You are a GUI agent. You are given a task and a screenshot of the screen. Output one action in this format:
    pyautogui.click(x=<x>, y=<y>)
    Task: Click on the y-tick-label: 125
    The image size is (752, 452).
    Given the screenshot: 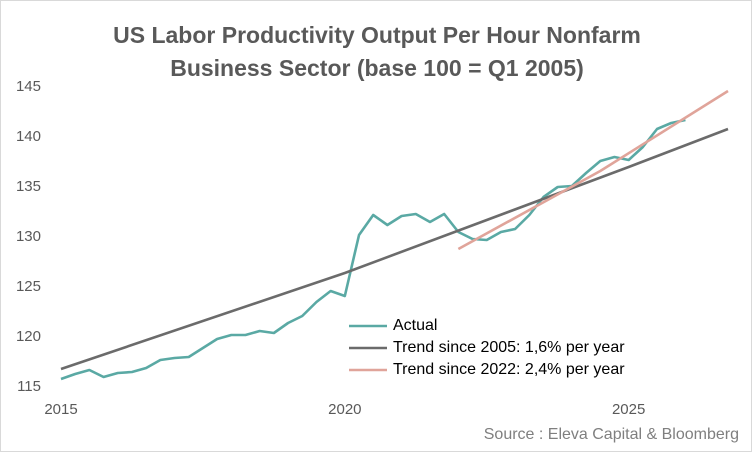 What is the action you would take?
    pyautogui.click(x=28, y=286)
    